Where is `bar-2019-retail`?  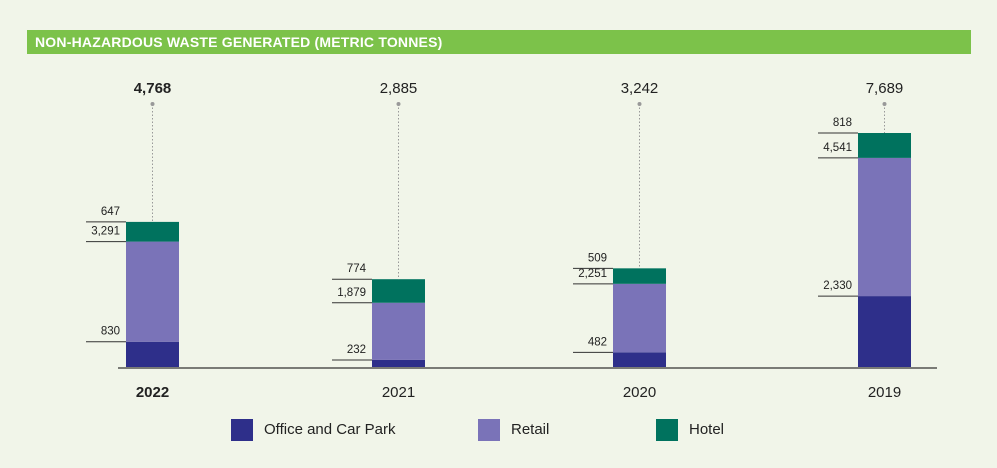 bar-2019-retail is located at coordinates (884, 227).